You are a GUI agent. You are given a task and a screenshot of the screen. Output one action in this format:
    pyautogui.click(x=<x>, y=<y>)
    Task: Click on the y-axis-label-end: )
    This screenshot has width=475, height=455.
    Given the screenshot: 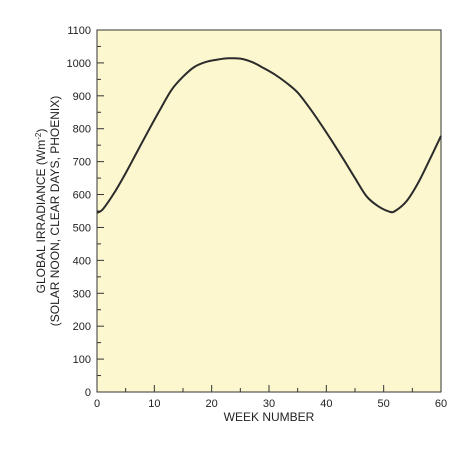 What is the action you would take?
    pyautogui.click(x=41, y=131)
    